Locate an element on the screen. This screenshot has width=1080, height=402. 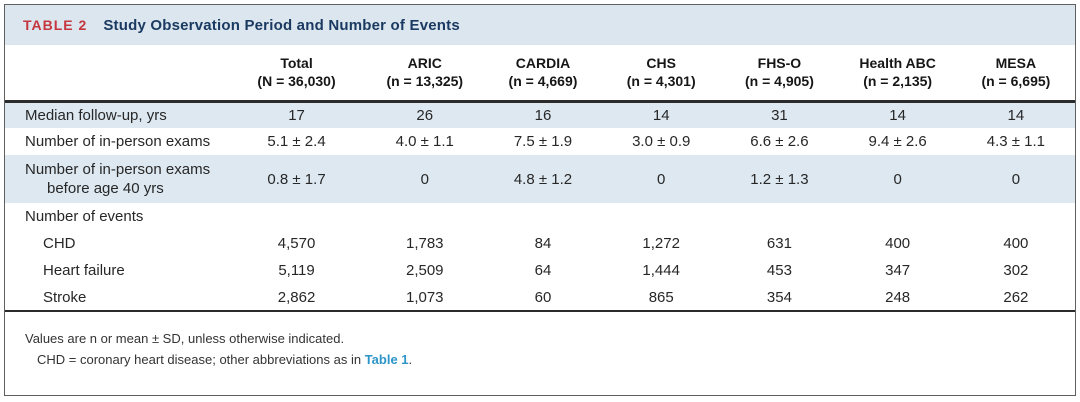
column-header-chs: CHS (n = 4,301) is located at coordinates (661, 74).